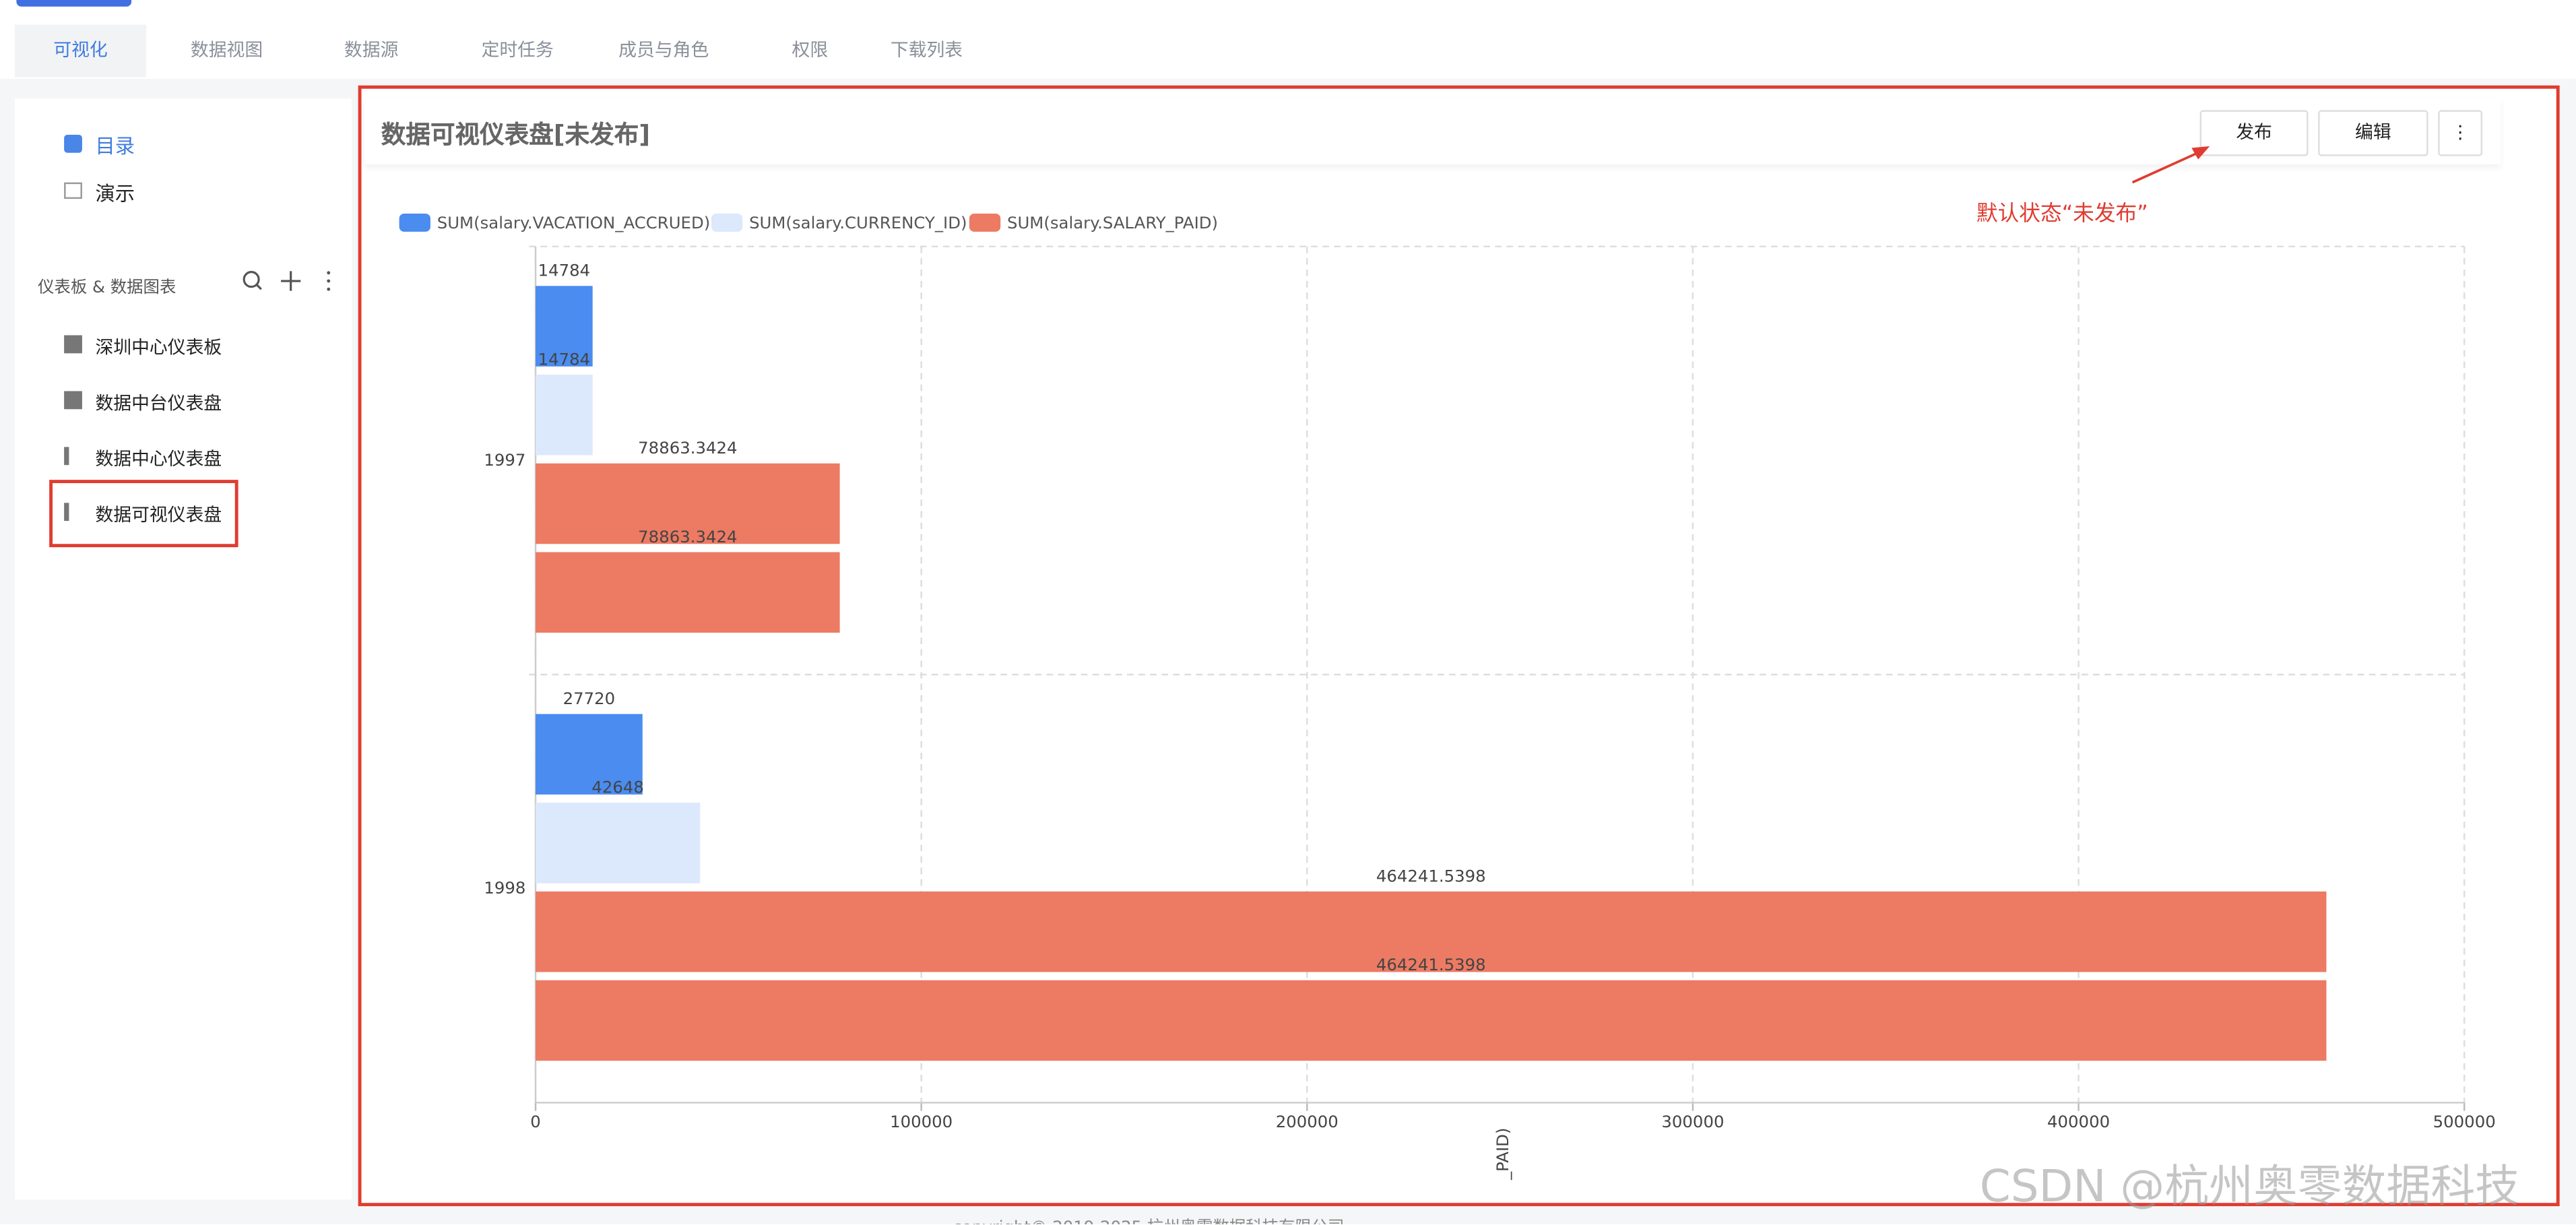 The width and height of the screenshot is (2576, 1225). What do you see at coordinates (518, 50) in the screenshot?
I see `tab: 定时任务` at bounding box center [518, 50].